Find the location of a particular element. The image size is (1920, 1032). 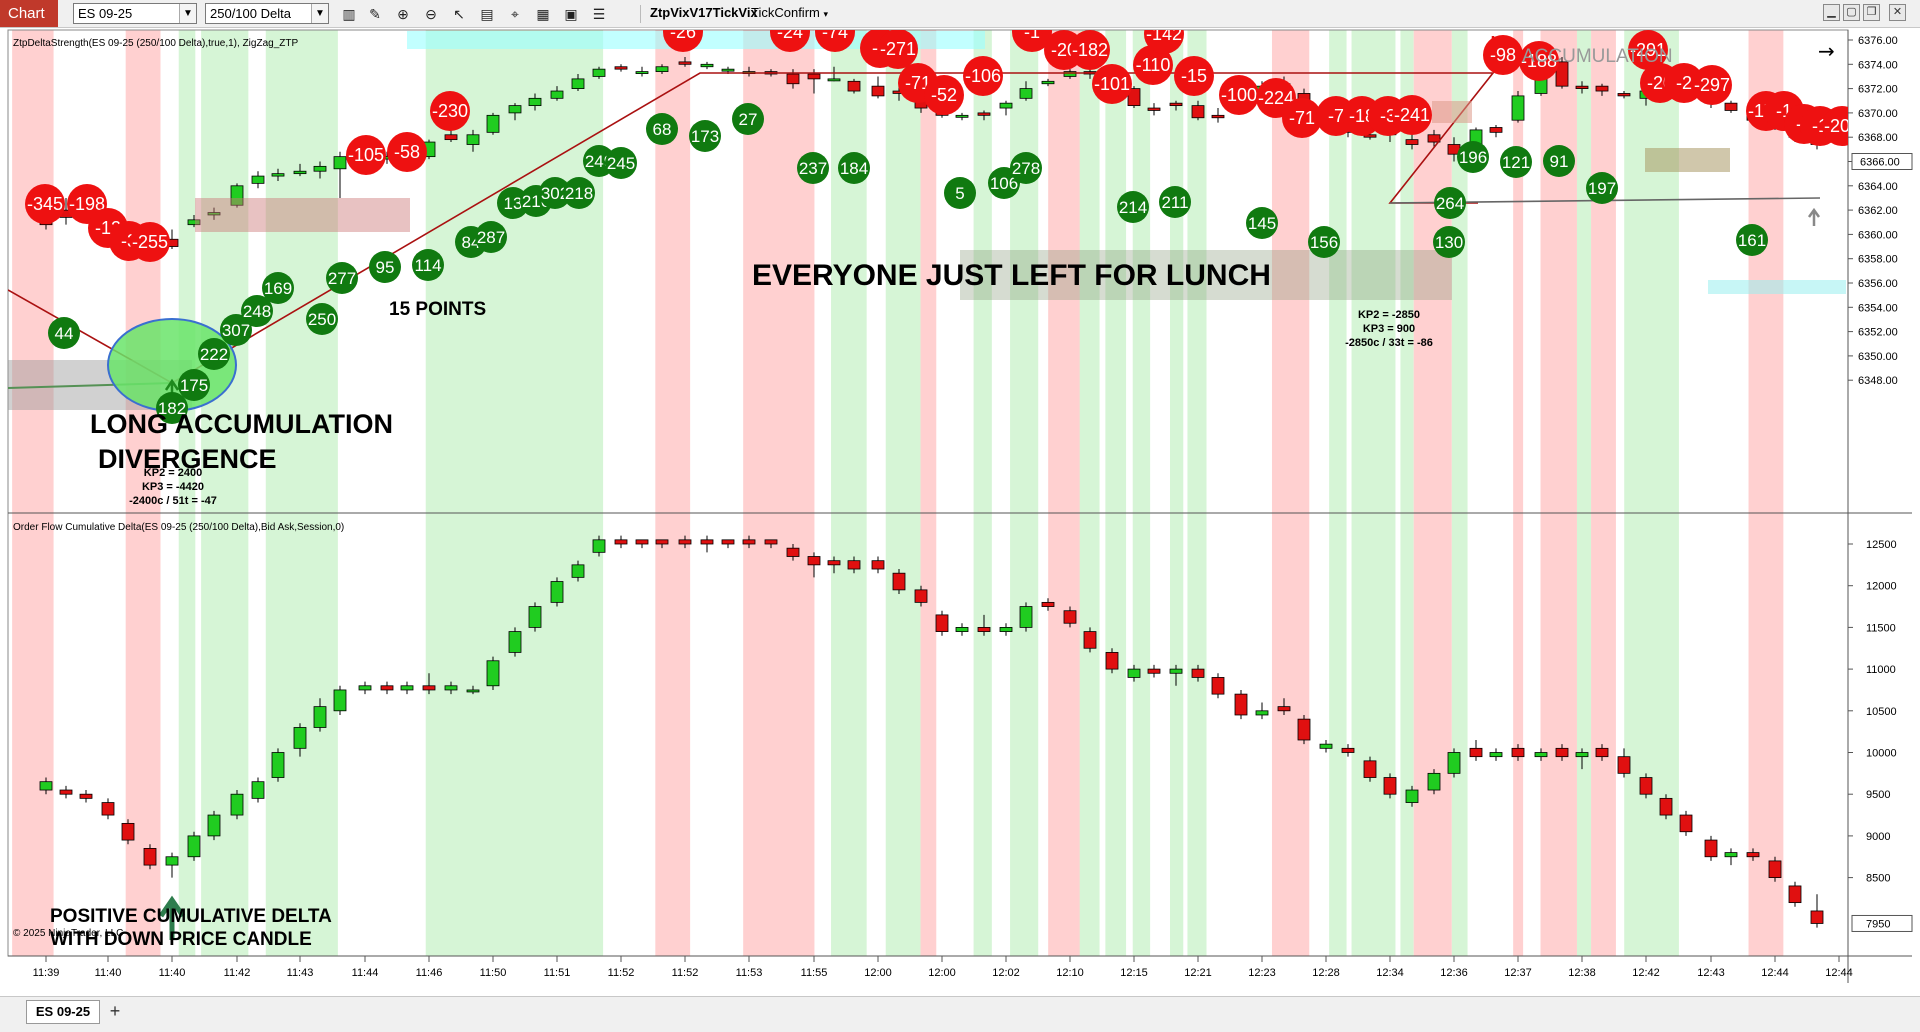

properties-icon: ▦ is located at coordinates (543, 14).